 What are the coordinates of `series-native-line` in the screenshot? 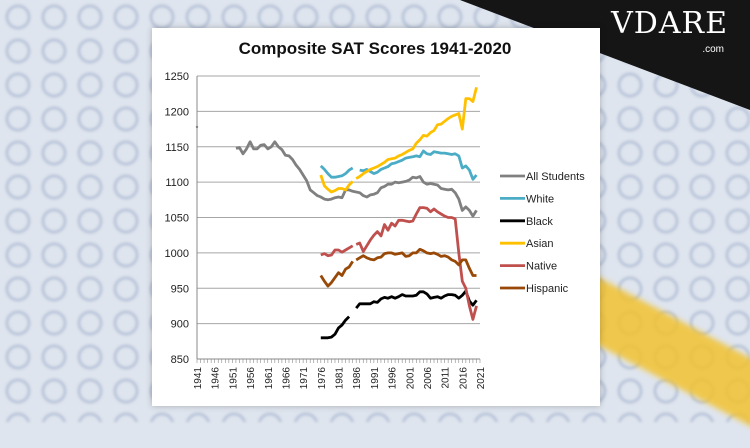 It's located at (399, 263).